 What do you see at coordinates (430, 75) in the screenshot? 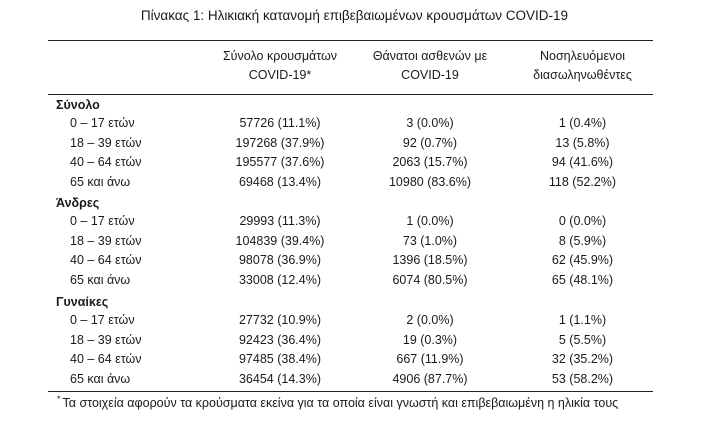
I see `column-header-line: COVID-19` at bounding box center [430, 75].